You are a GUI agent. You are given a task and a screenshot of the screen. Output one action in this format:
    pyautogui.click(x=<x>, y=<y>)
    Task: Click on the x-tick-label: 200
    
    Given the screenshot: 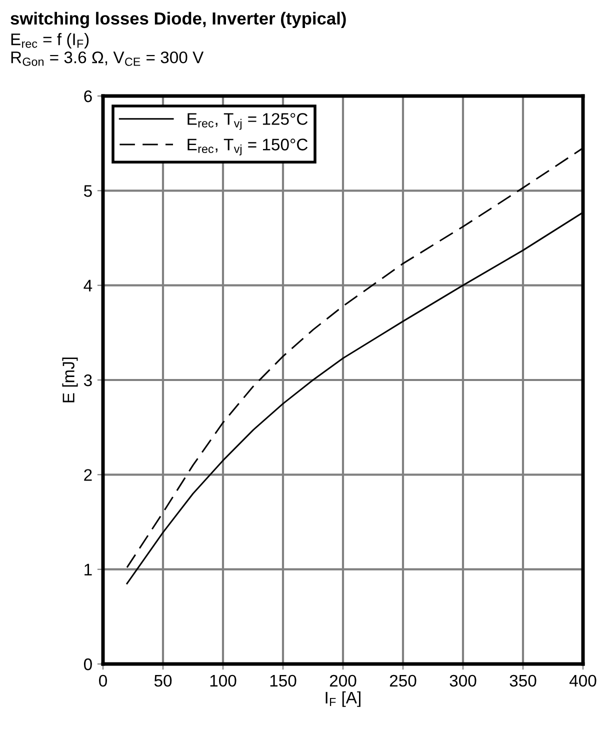 What is the action you would take?
    pyautogui.click(x=343, y=680)
    